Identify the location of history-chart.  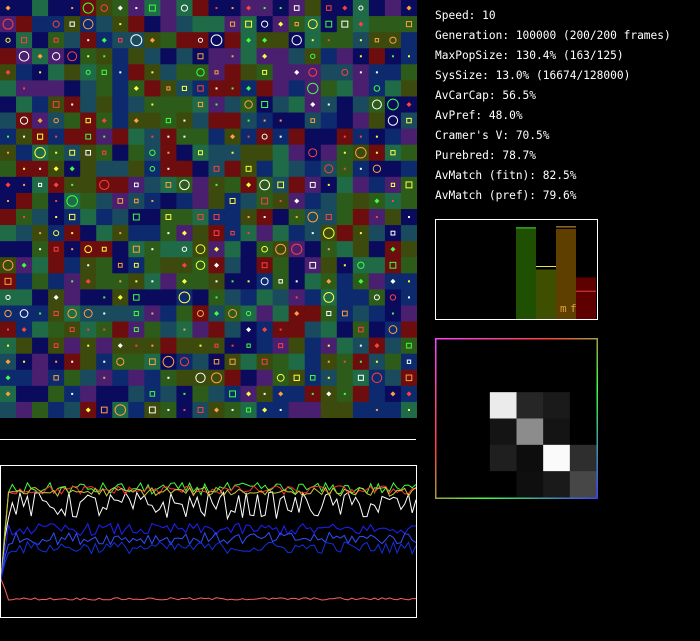
(208, 541).